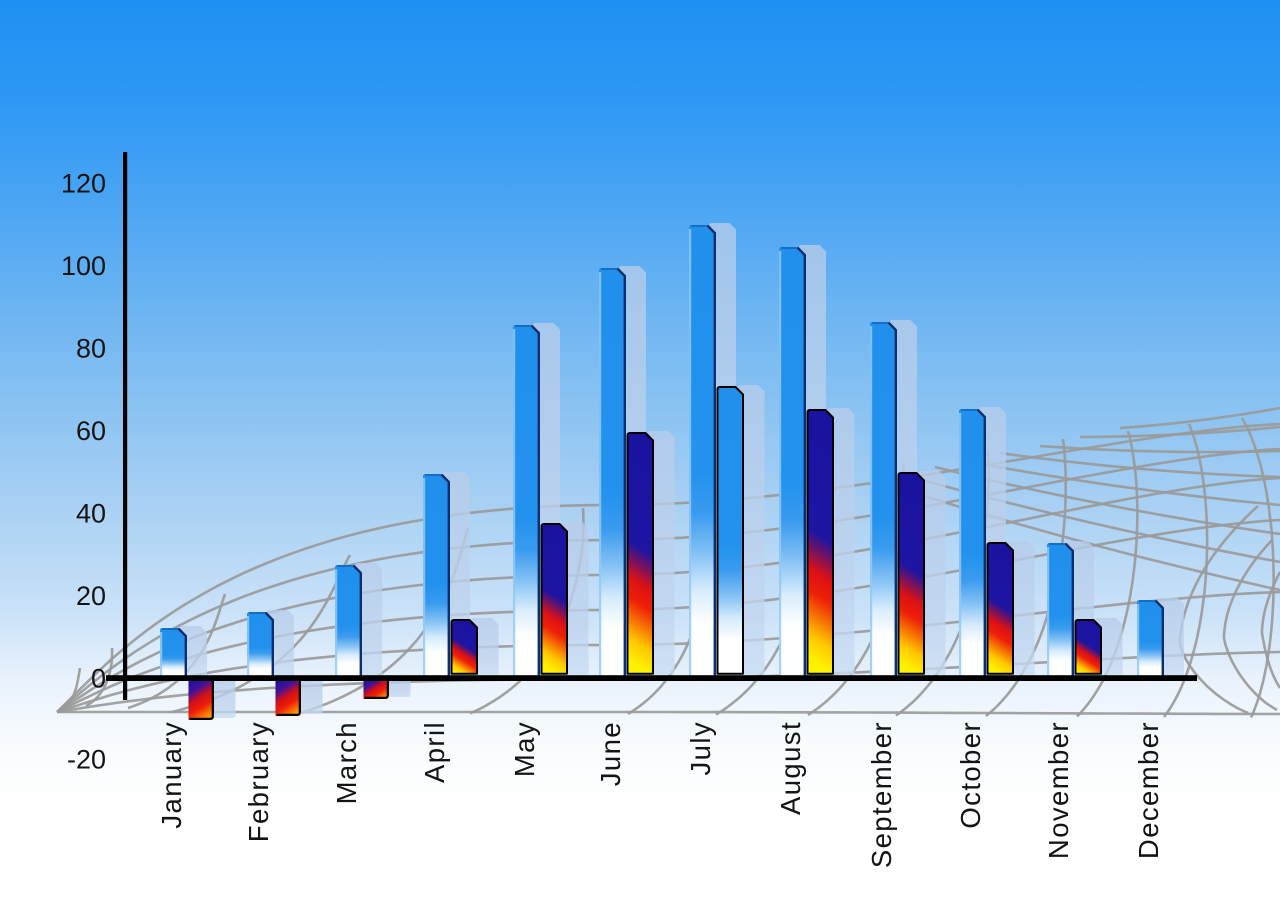 The height and width of the screenshot is (905, 1280). Describe the element at coordinates (790, 768) in the screenshot. I see `svg-text: August` at that location.